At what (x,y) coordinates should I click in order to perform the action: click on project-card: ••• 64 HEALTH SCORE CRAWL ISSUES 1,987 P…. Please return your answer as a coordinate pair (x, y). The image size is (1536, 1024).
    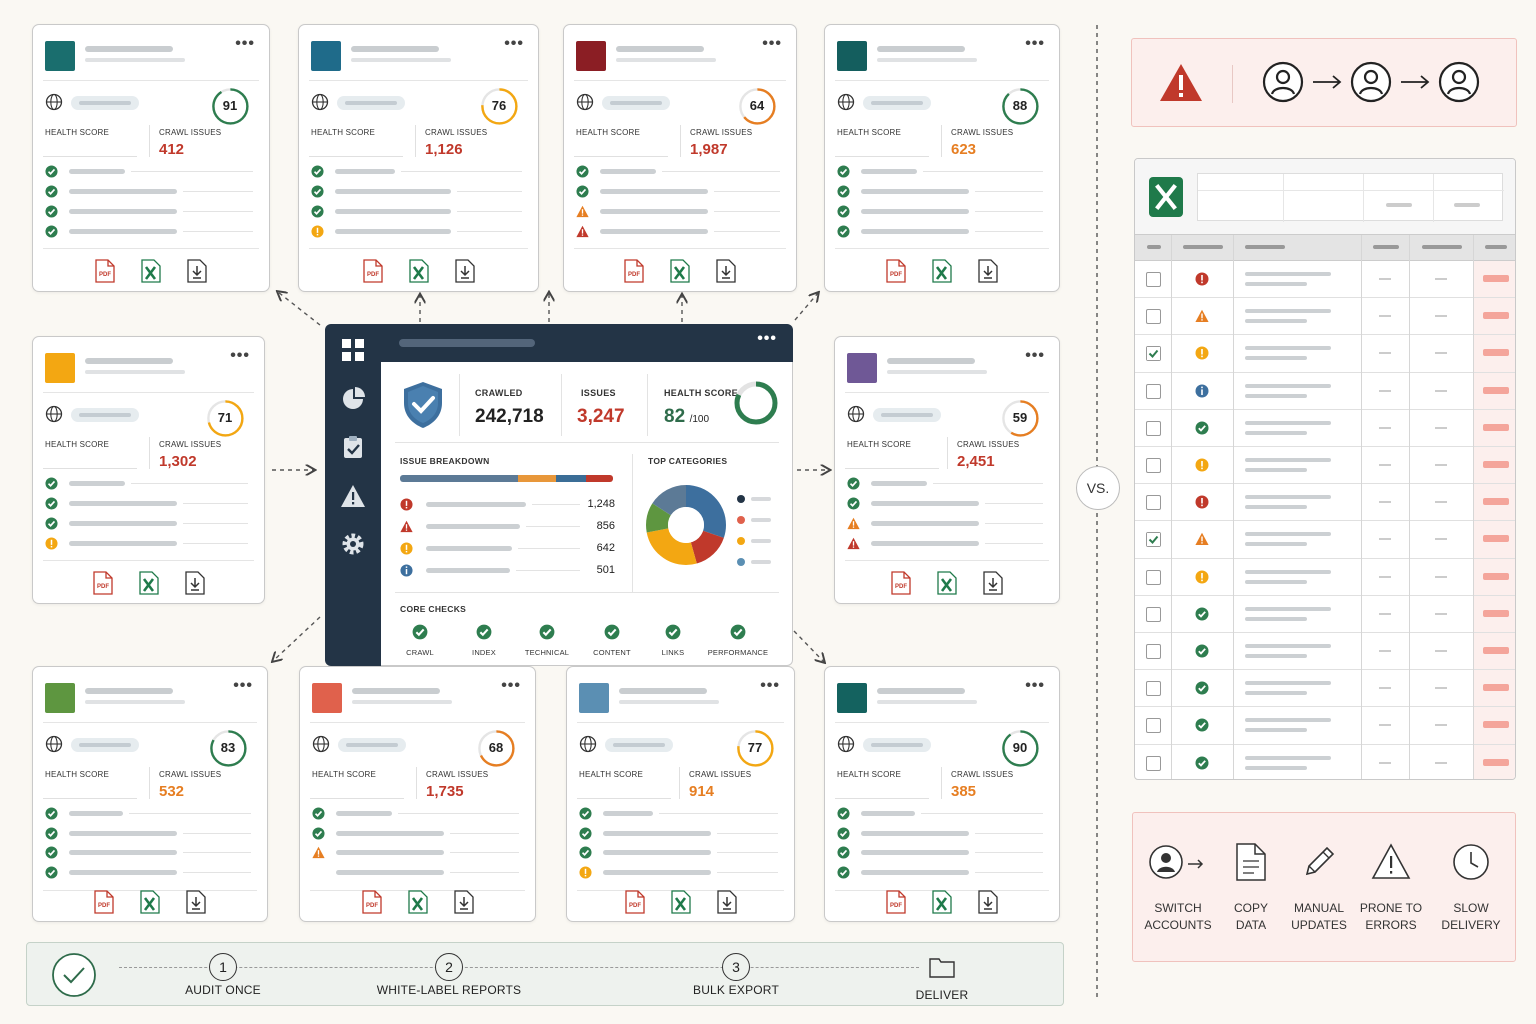
    Looking at the image, I should click on (680, 158).